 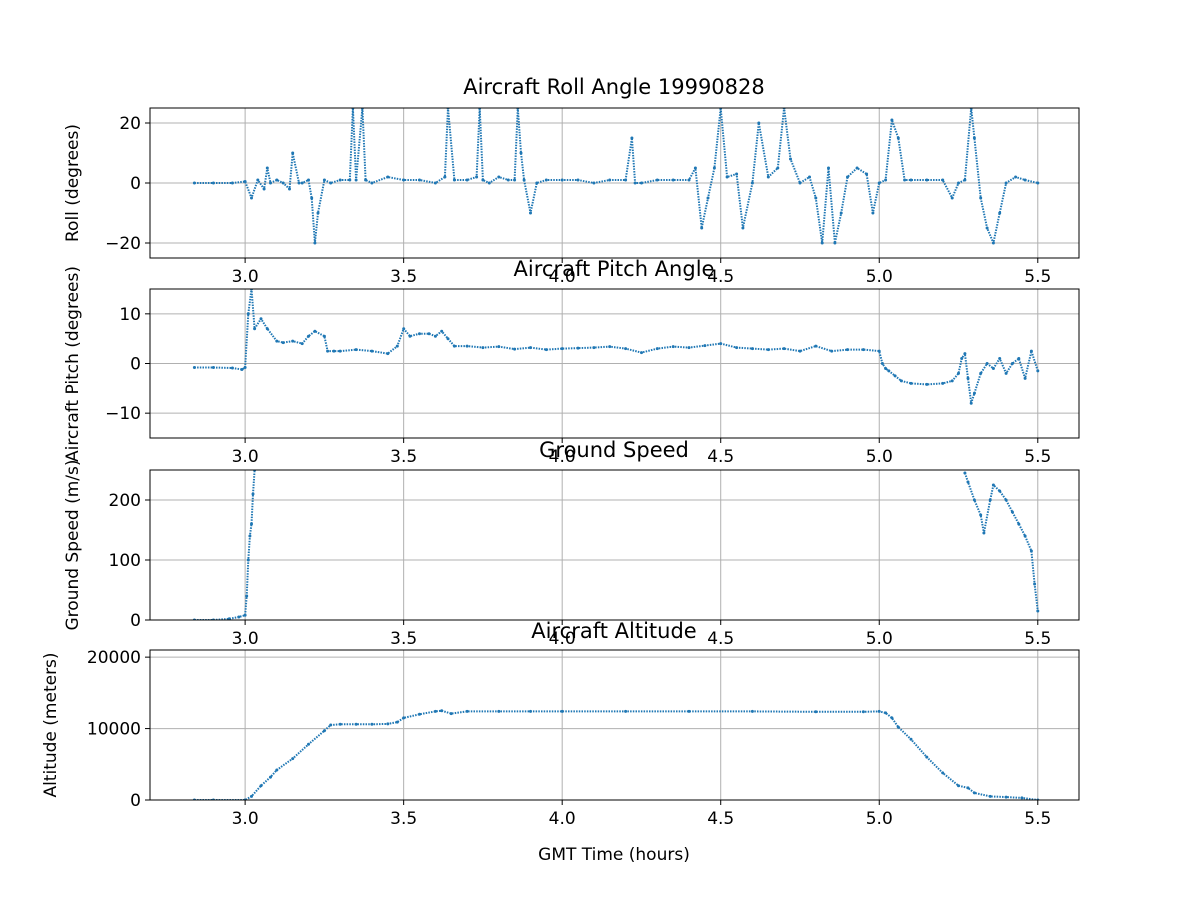 I want to click on pitch-xtick-label-1: 3.5, so click(x=403, y=457).